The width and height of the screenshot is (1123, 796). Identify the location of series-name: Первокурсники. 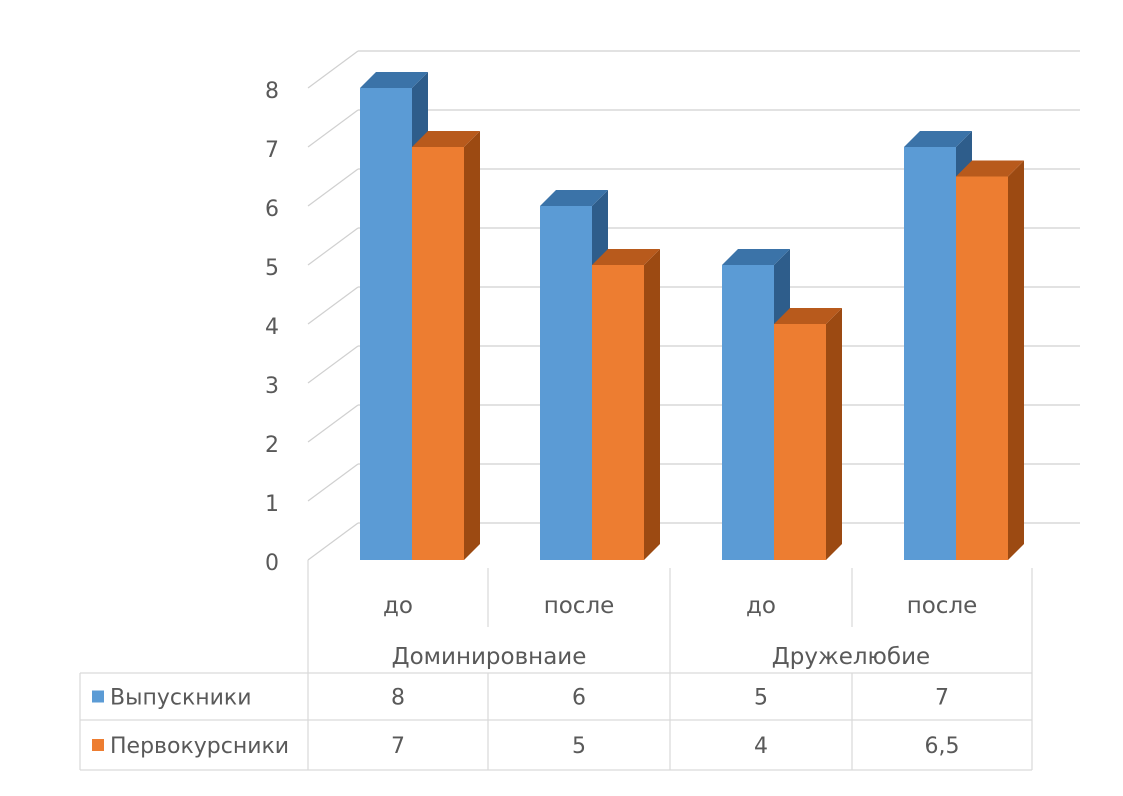
(199, 746).